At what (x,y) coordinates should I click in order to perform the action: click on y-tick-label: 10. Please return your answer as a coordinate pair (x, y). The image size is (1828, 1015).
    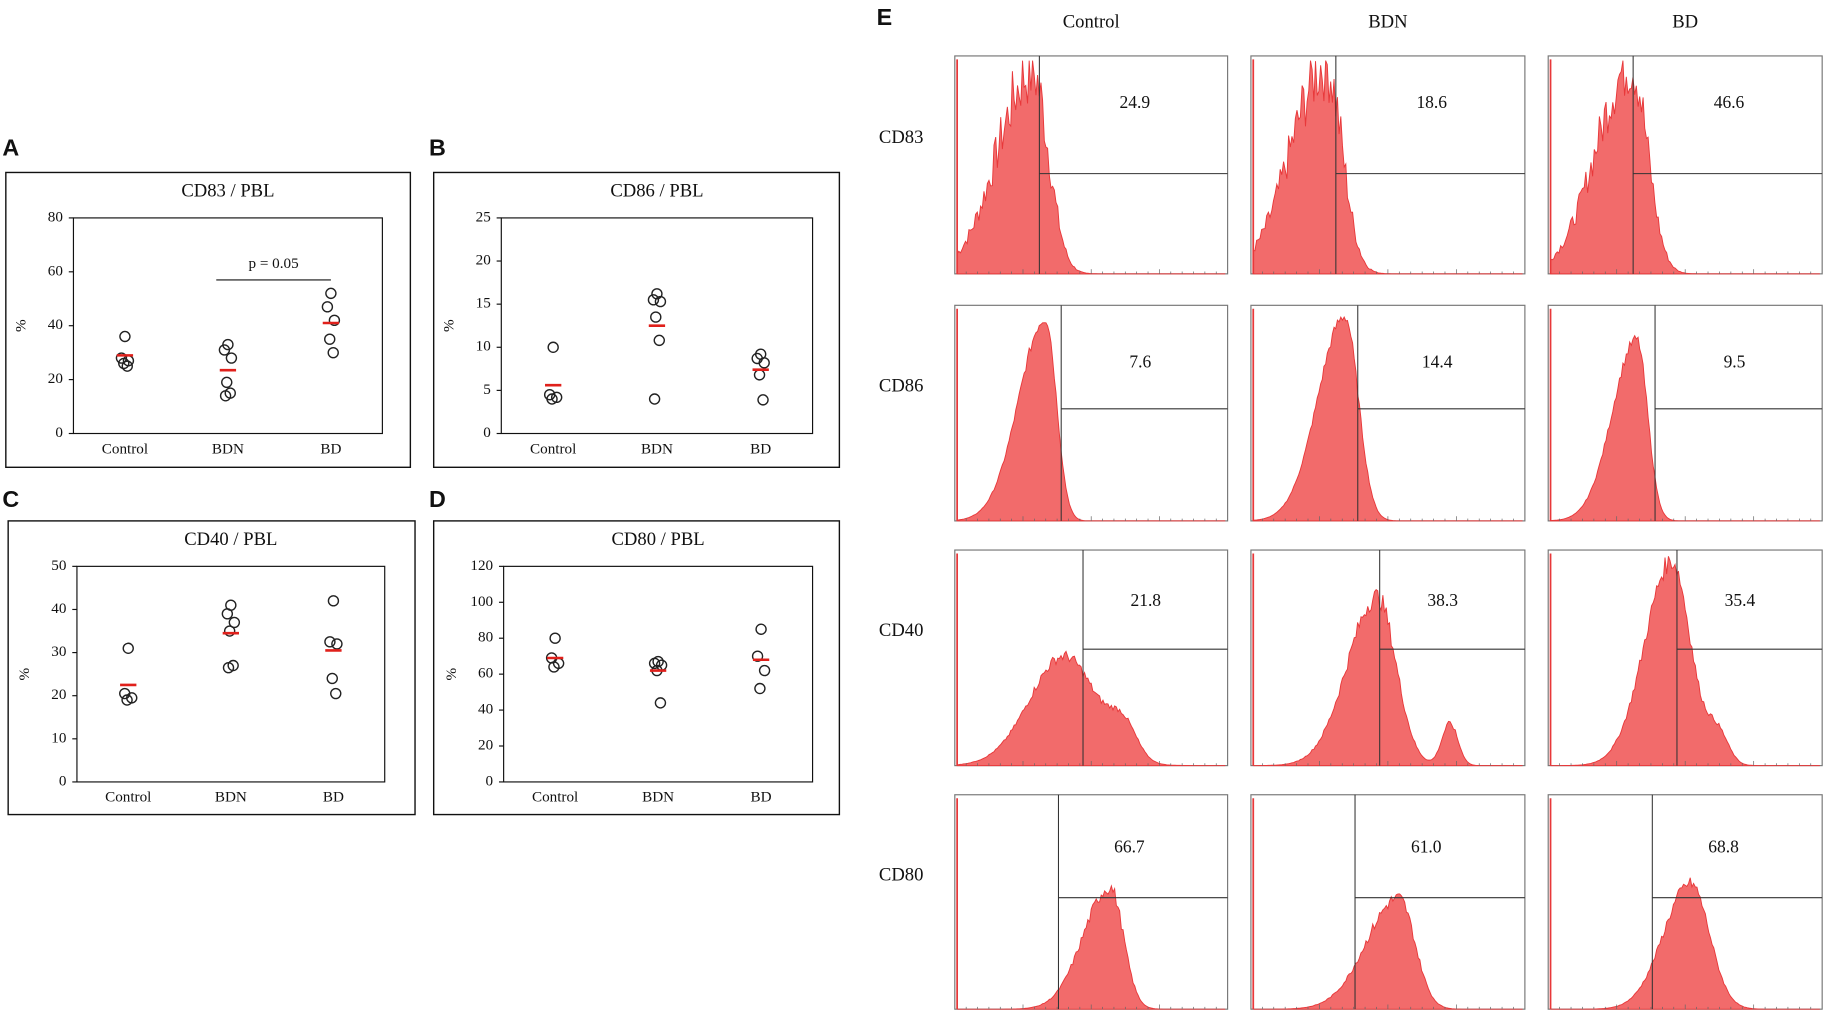
    Looking at the image, I should click on (483, 346).